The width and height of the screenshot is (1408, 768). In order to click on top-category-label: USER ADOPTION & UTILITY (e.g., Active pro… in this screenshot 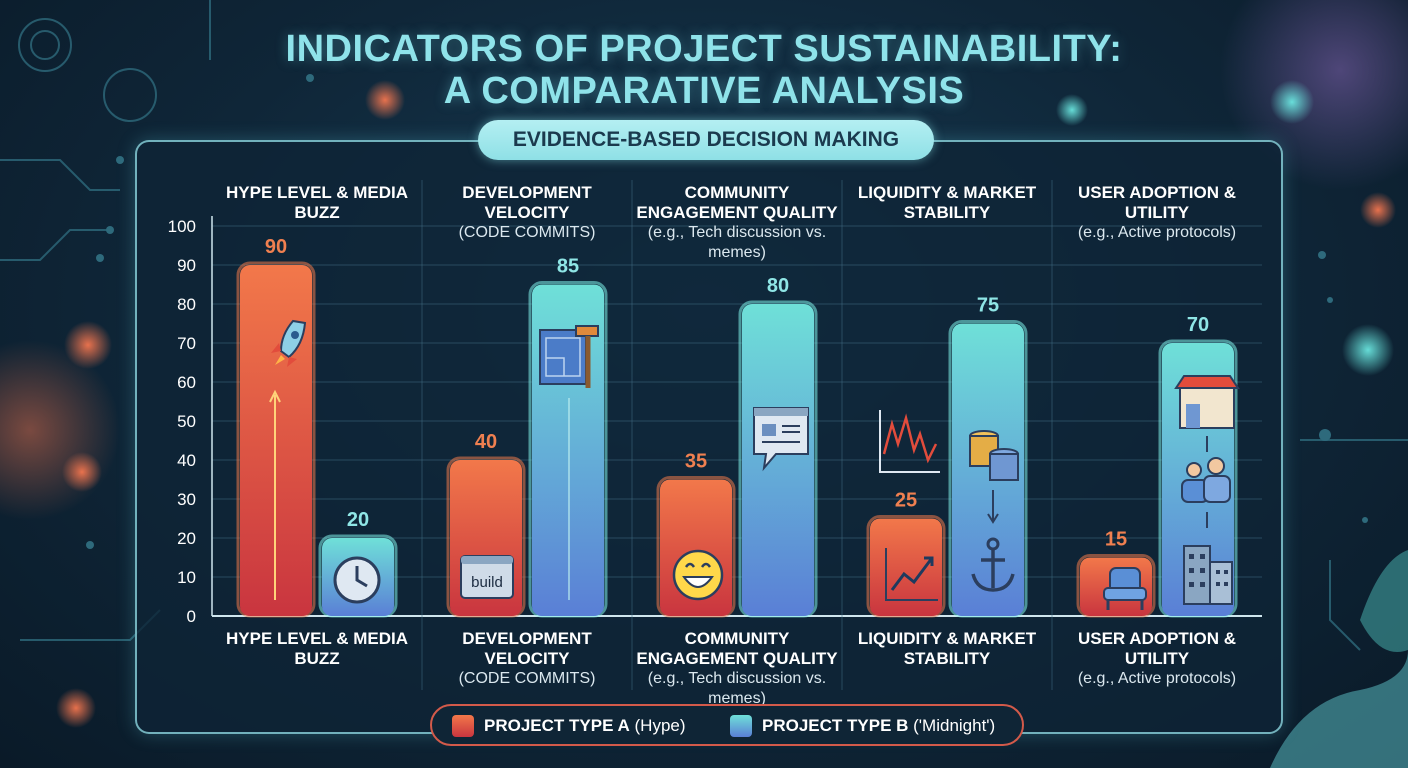, I will do `click(1157, 213)`.